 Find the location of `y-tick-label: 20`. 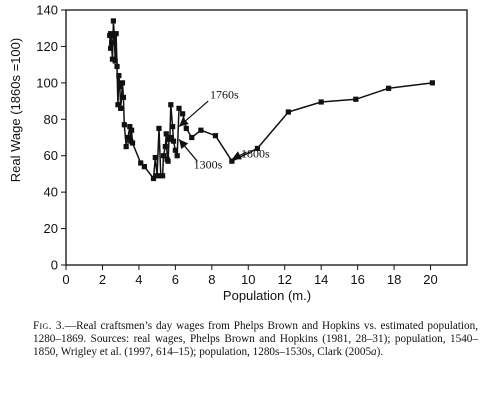

y-tick-label: 20 is located at coordinates (51, 228).